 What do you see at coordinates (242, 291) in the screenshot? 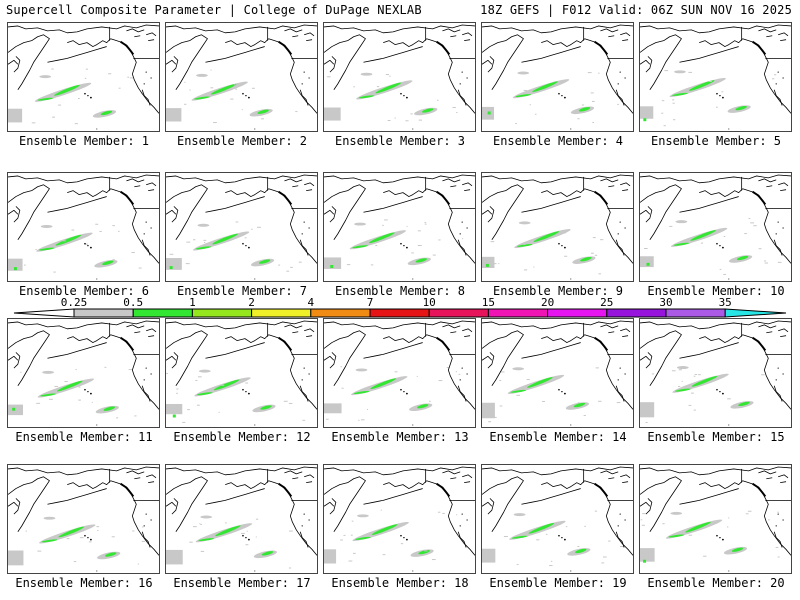
I see `ensemble-member-label: Ensemble Member: 7` at bounding box center [242, 291].